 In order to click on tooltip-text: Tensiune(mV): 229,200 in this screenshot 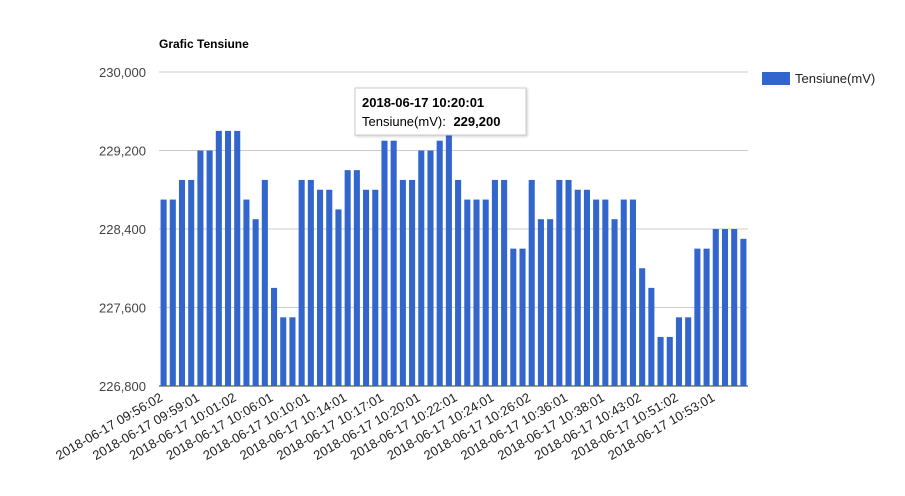, I will do `click(431, 121)`.